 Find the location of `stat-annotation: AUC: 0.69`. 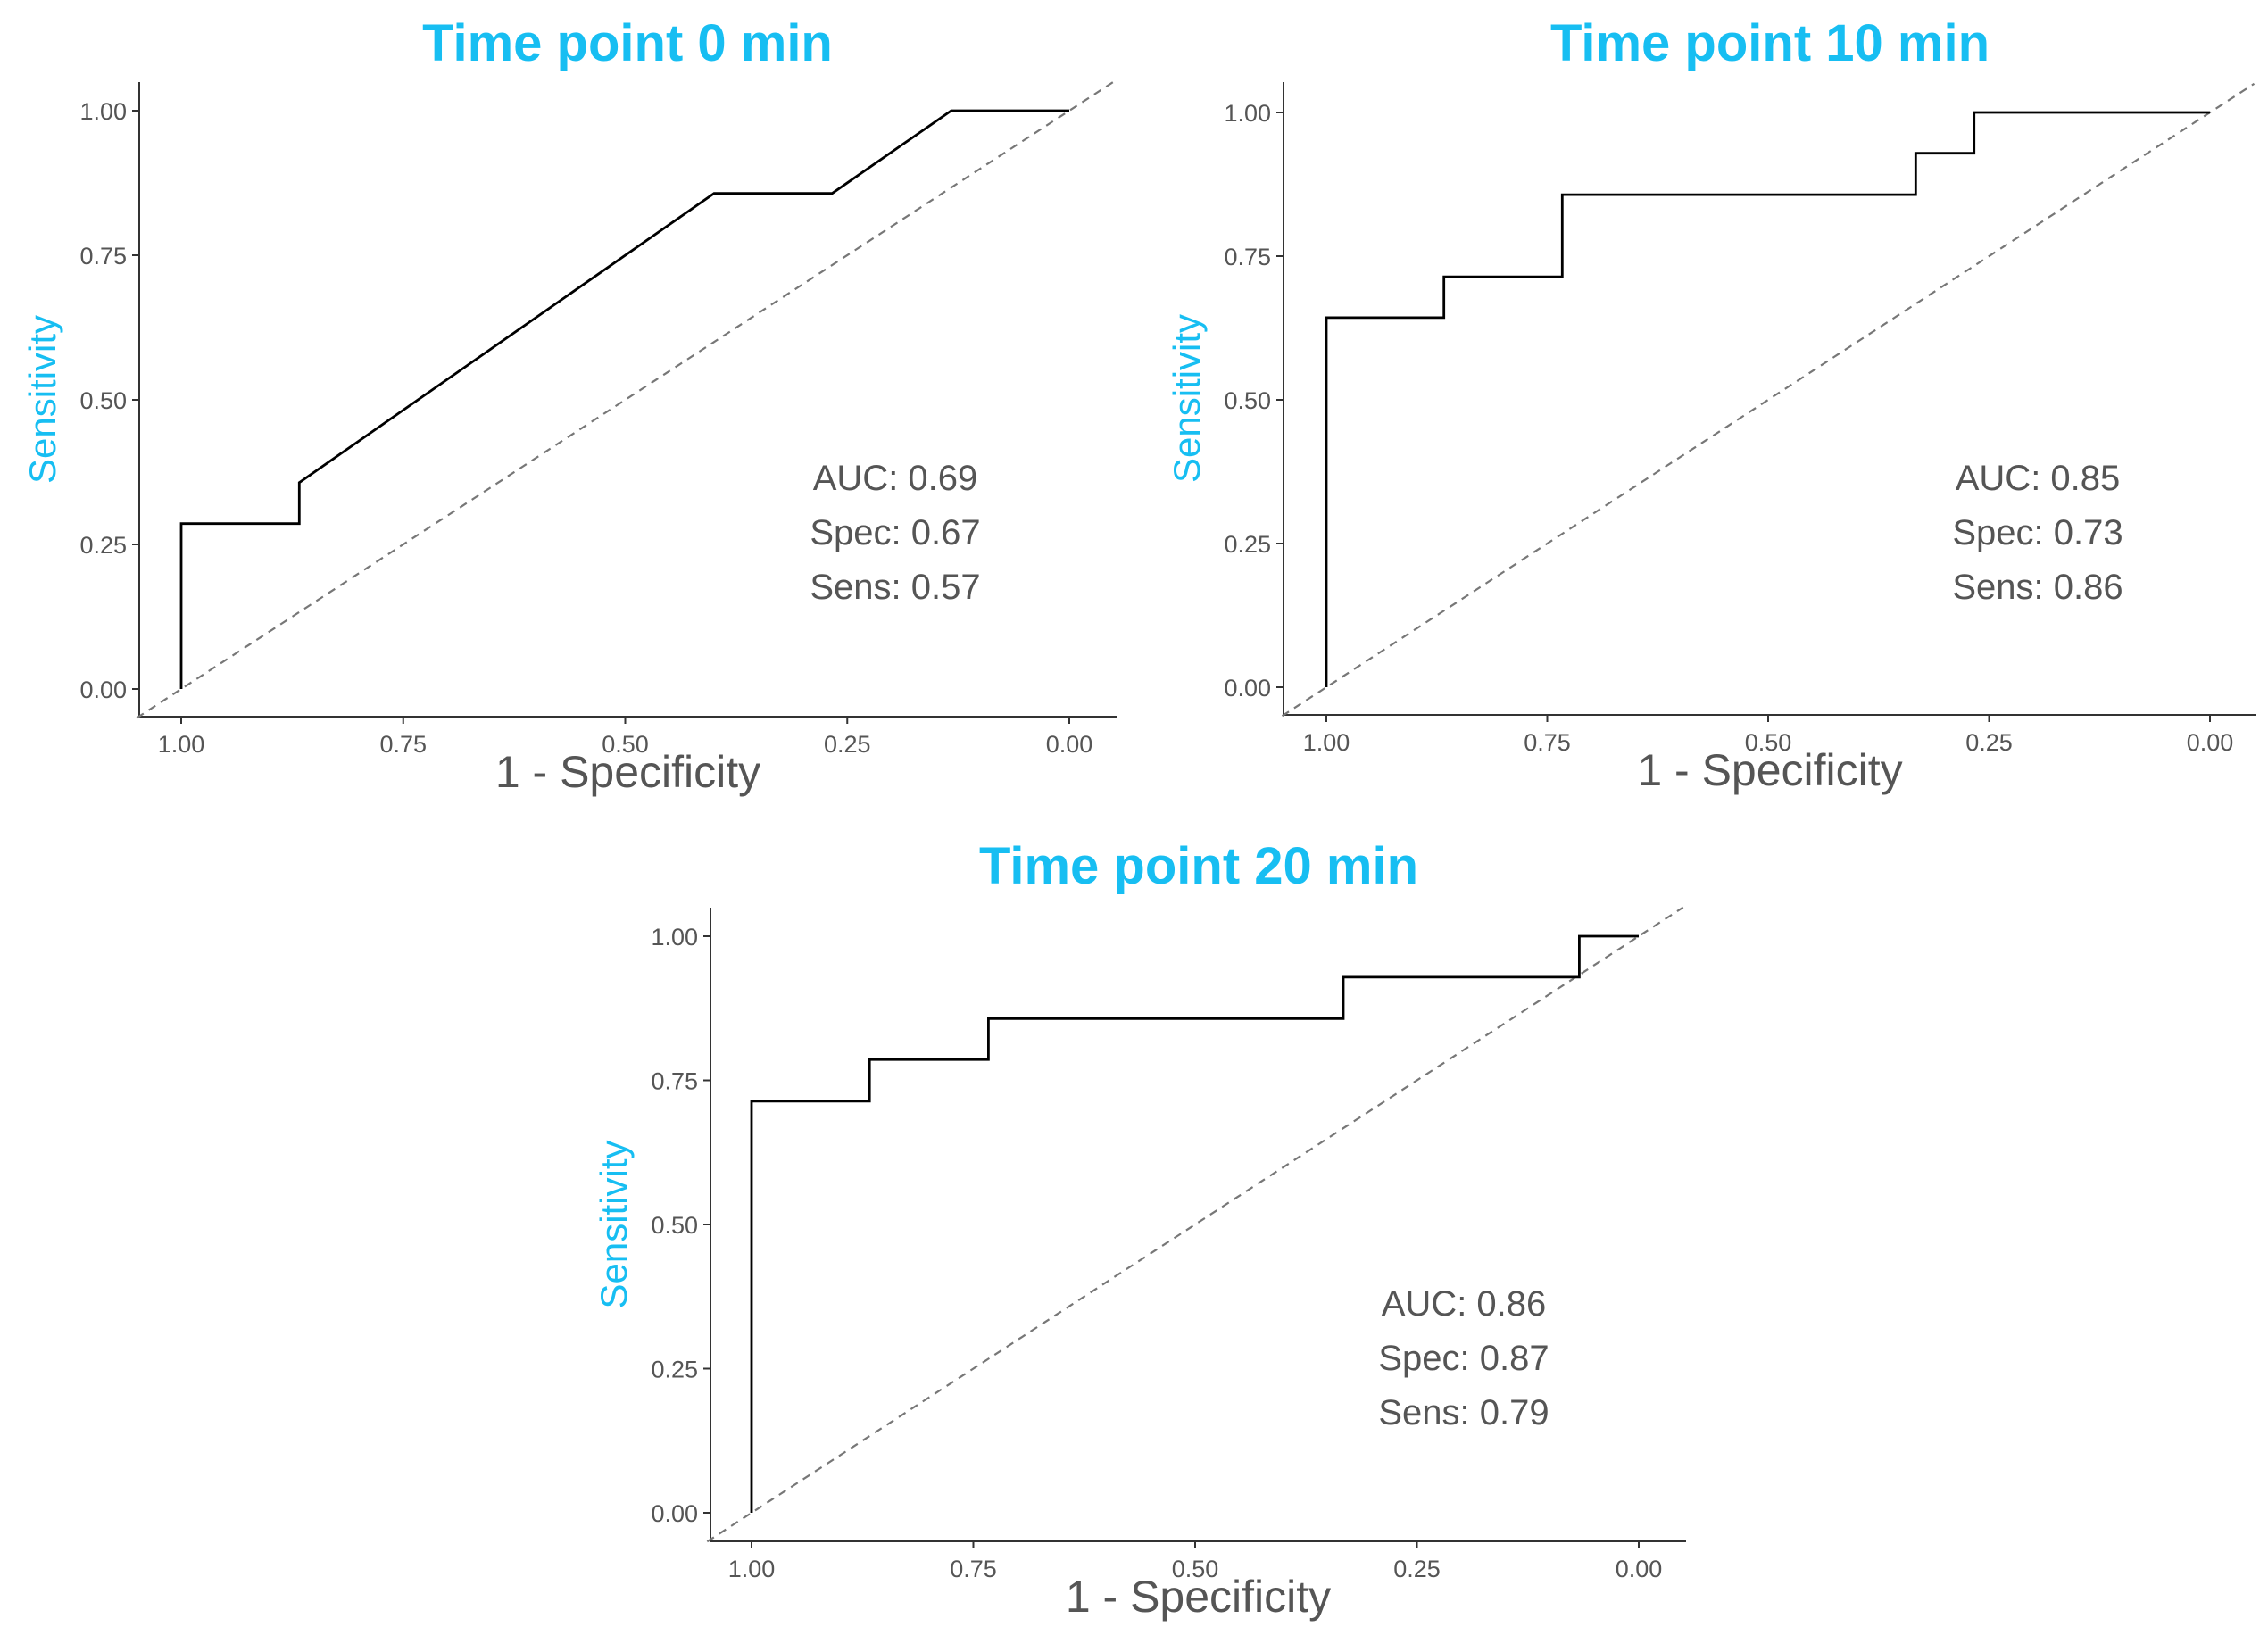

stat-annotation: AUC: 0.69 is located at coordinates (896, 479).